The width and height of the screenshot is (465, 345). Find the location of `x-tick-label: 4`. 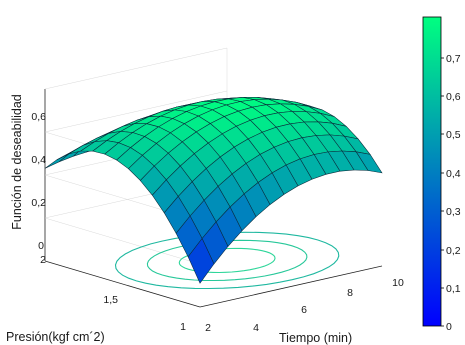

x-tick-label: 4 is located at coordinates (256, 328).